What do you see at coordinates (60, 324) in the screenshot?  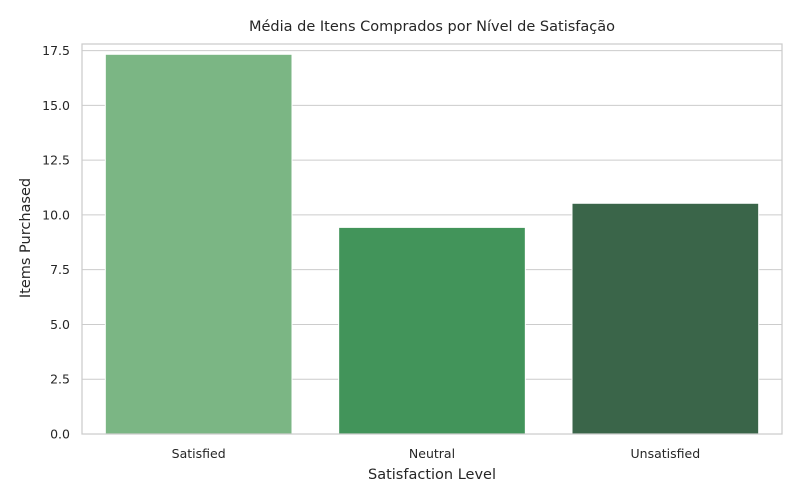 I see `y-tick-label: 5.0` at bounding box center [60, 324].